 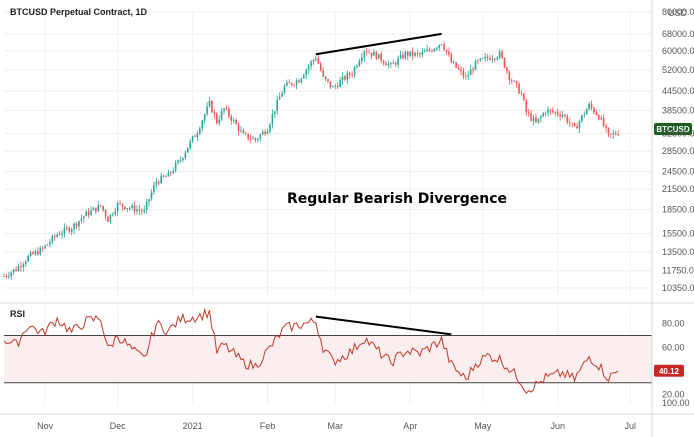 What do you see at coordinates (483, 426) in the screenshot?
I see `month-label-6: May` at bounding box center [483, 426].